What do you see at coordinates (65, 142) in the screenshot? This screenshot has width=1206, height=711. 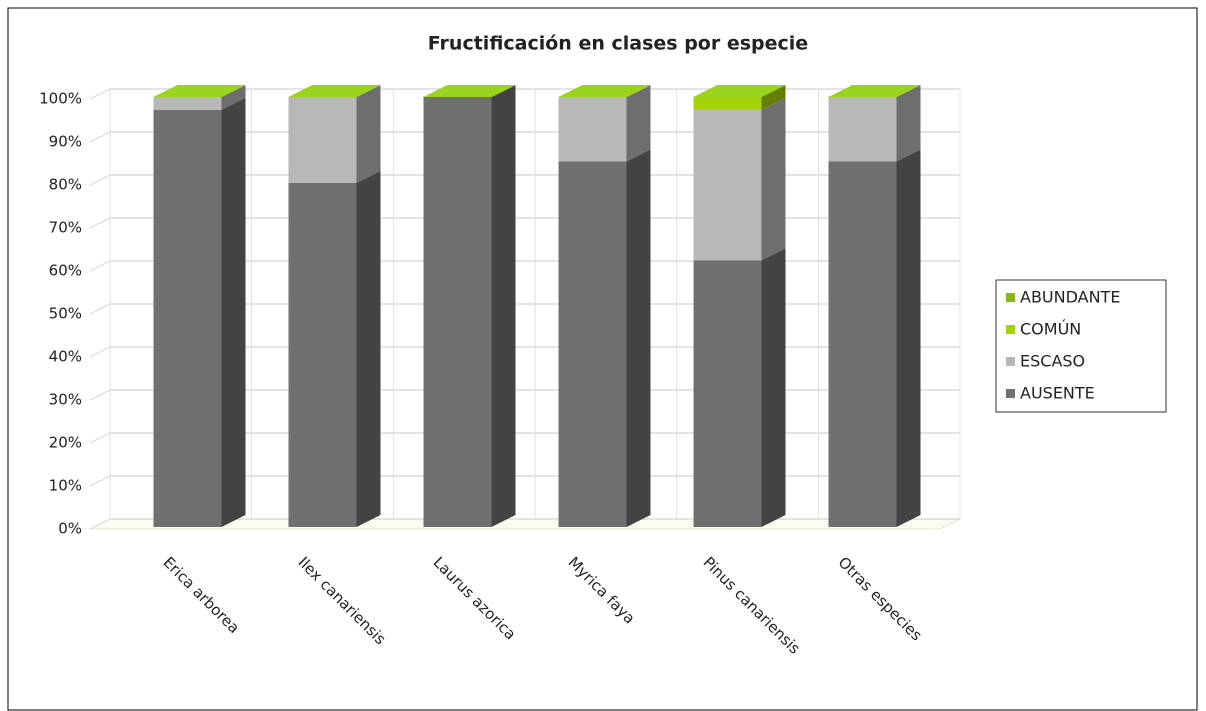 I see `y-tick-label: 90%` at bounding box center [65, 142].